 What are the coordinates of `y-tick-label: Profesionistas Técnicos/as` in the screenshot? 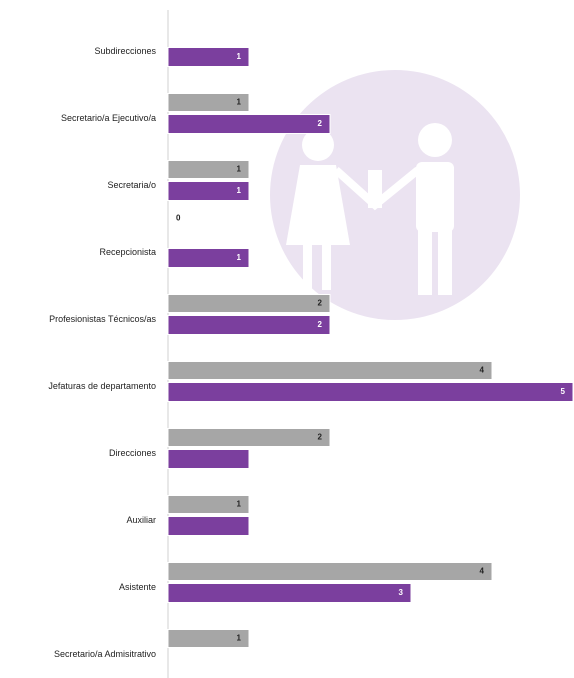 It's located at (102, 319).